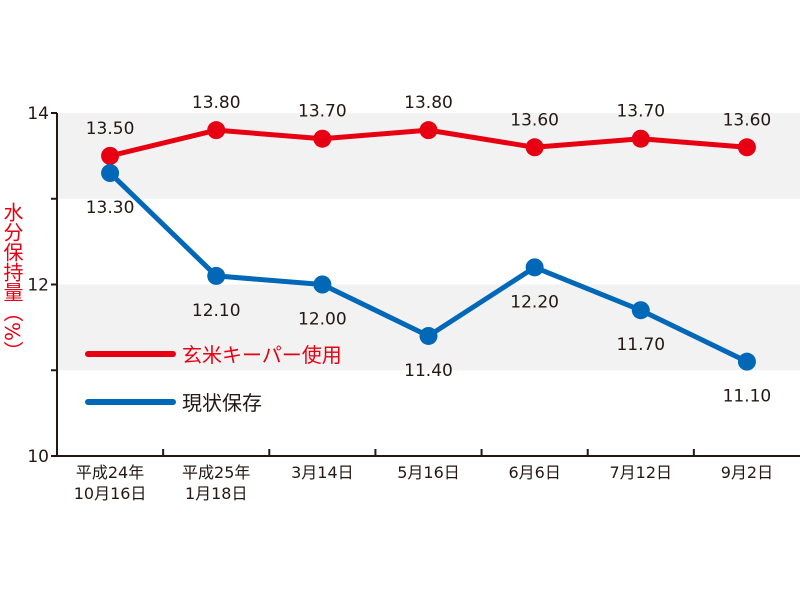 This screenshot has height=600, width=800. What do you see at coordinates (110, 472) in the screenshot?
I see `x-tick-label: 平成24年` at bounding box center [110, 472].